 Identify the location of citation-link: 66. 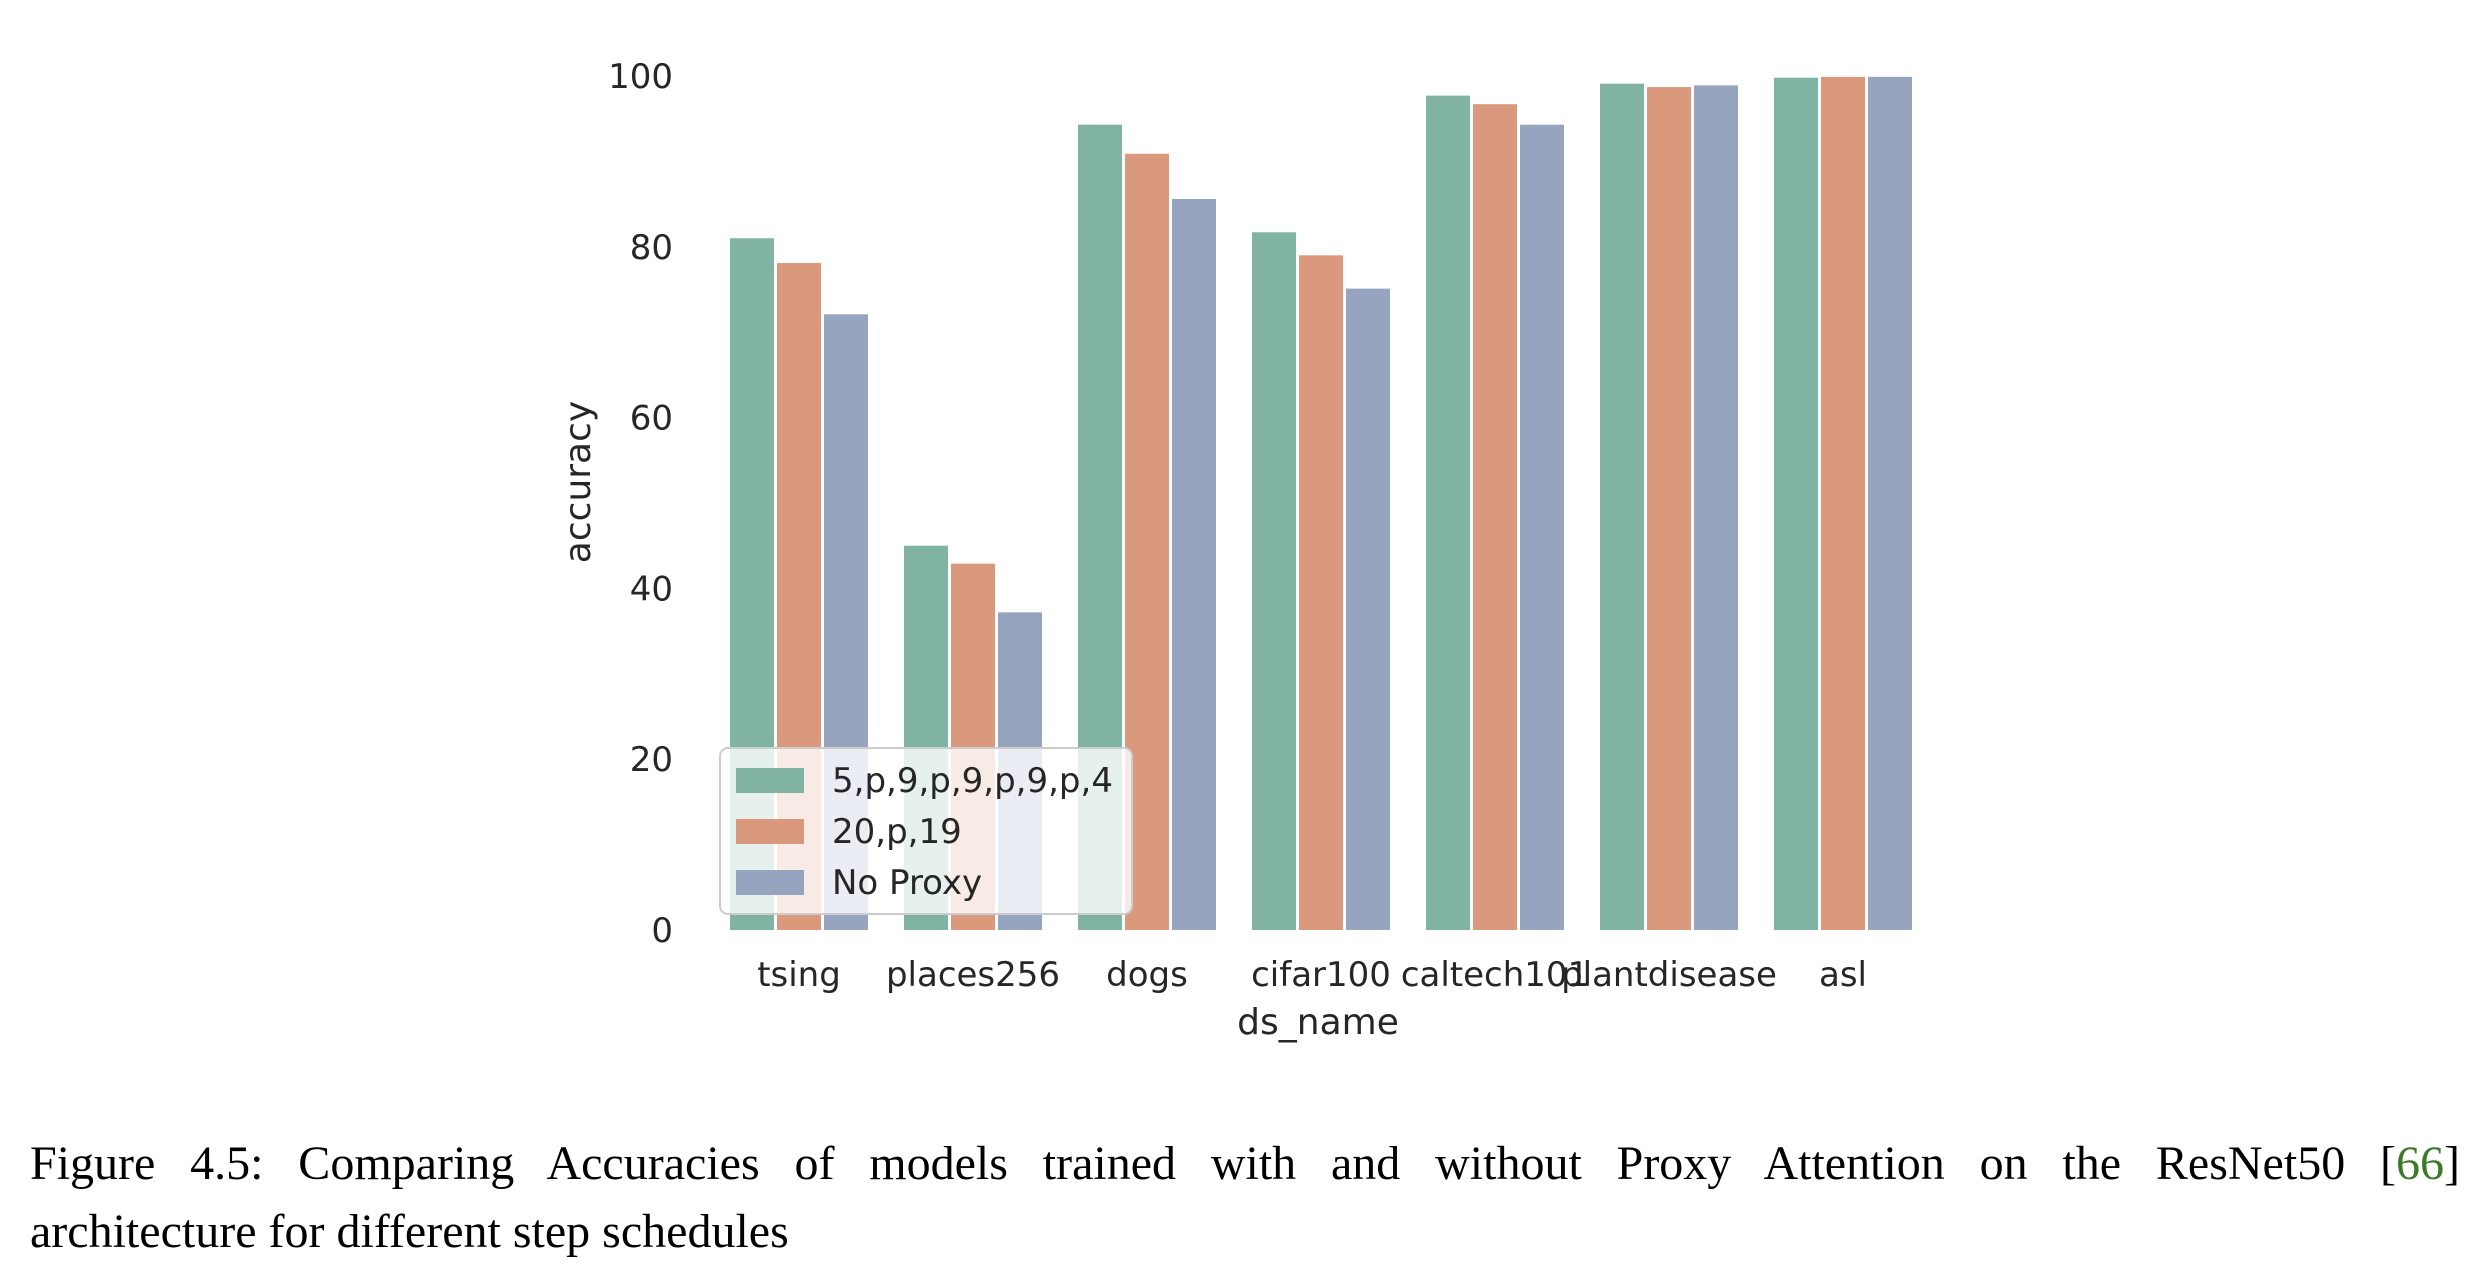
(2420, 1163).